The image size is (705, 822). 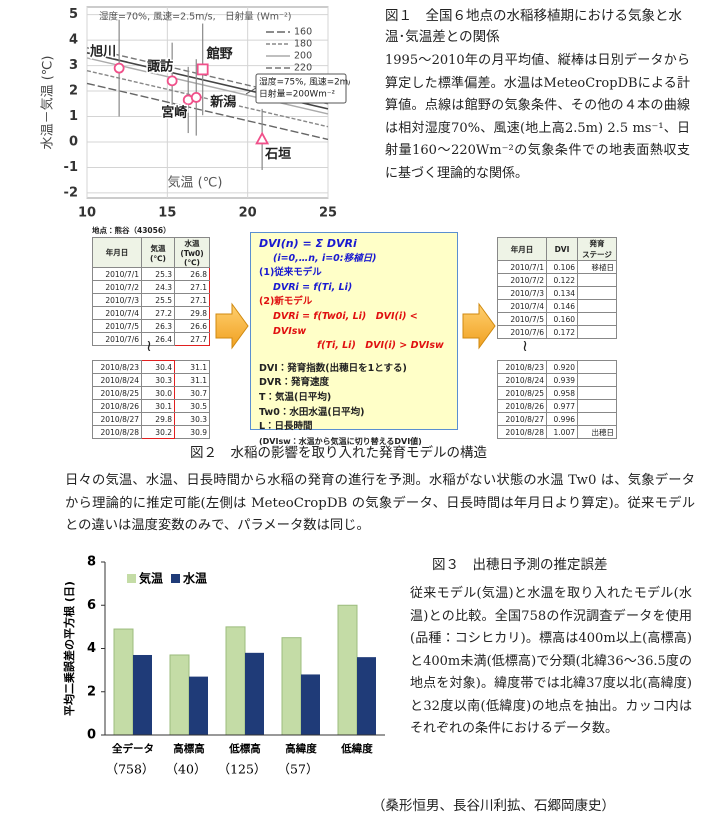 I want to click on header-row: 年月日 DVI 発育 ステージ, so click(x=557, y=249).